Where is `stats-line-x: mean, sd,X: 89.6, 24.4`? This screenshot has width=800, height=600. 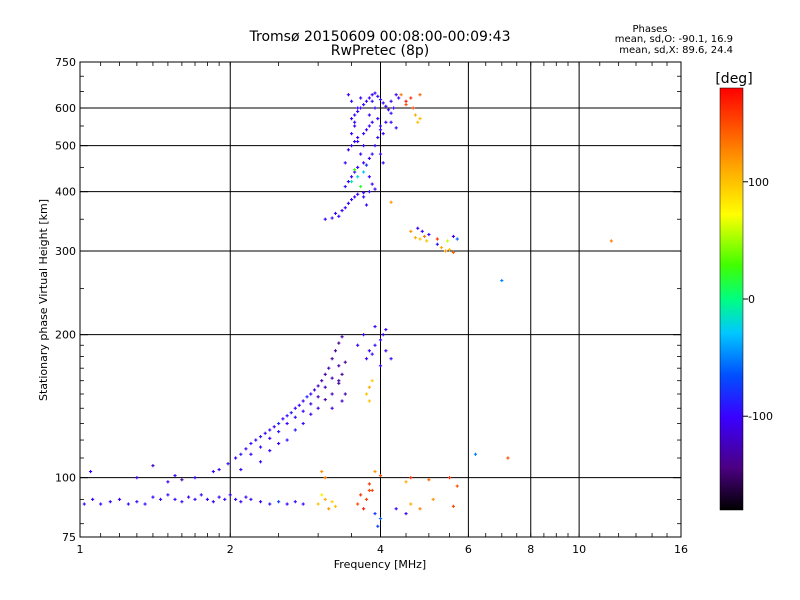
stats-line-x: mean, sd,X: 89.6, 24.4 is located at coordinates (676, 50).